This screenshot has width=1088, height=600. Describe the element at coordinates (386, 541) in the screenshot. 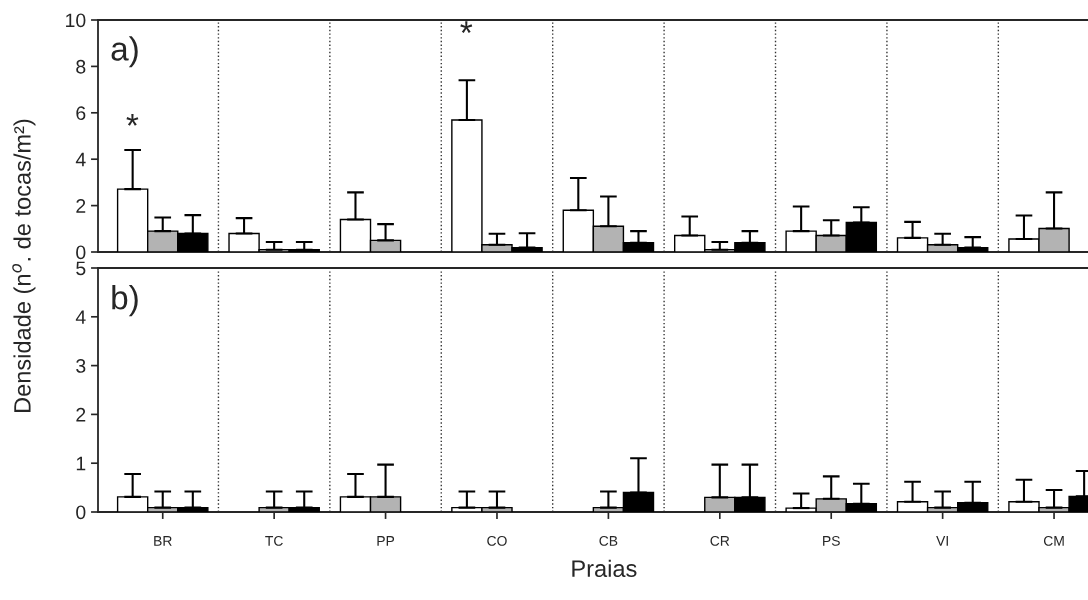

I see `x-tick-label: PP` at that location.